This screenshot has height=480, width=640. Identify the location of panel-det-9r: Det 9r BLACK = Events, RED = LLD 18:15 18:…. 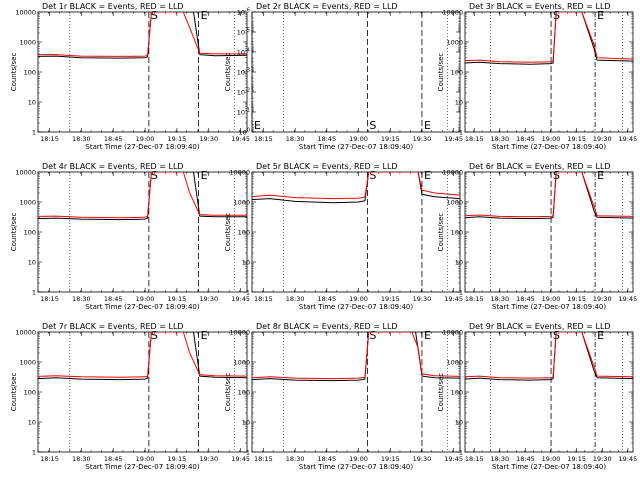
(537, 396).